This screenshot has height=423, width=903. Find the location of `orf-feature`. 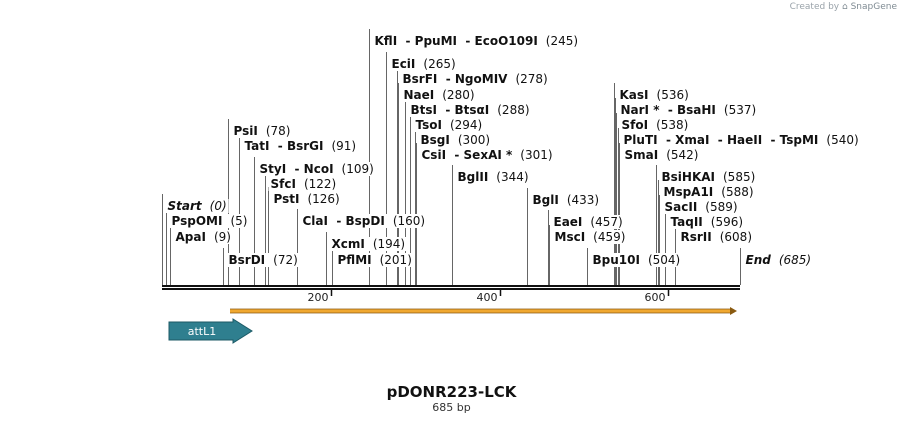

orf-feature is located at coordinates (483, 311).